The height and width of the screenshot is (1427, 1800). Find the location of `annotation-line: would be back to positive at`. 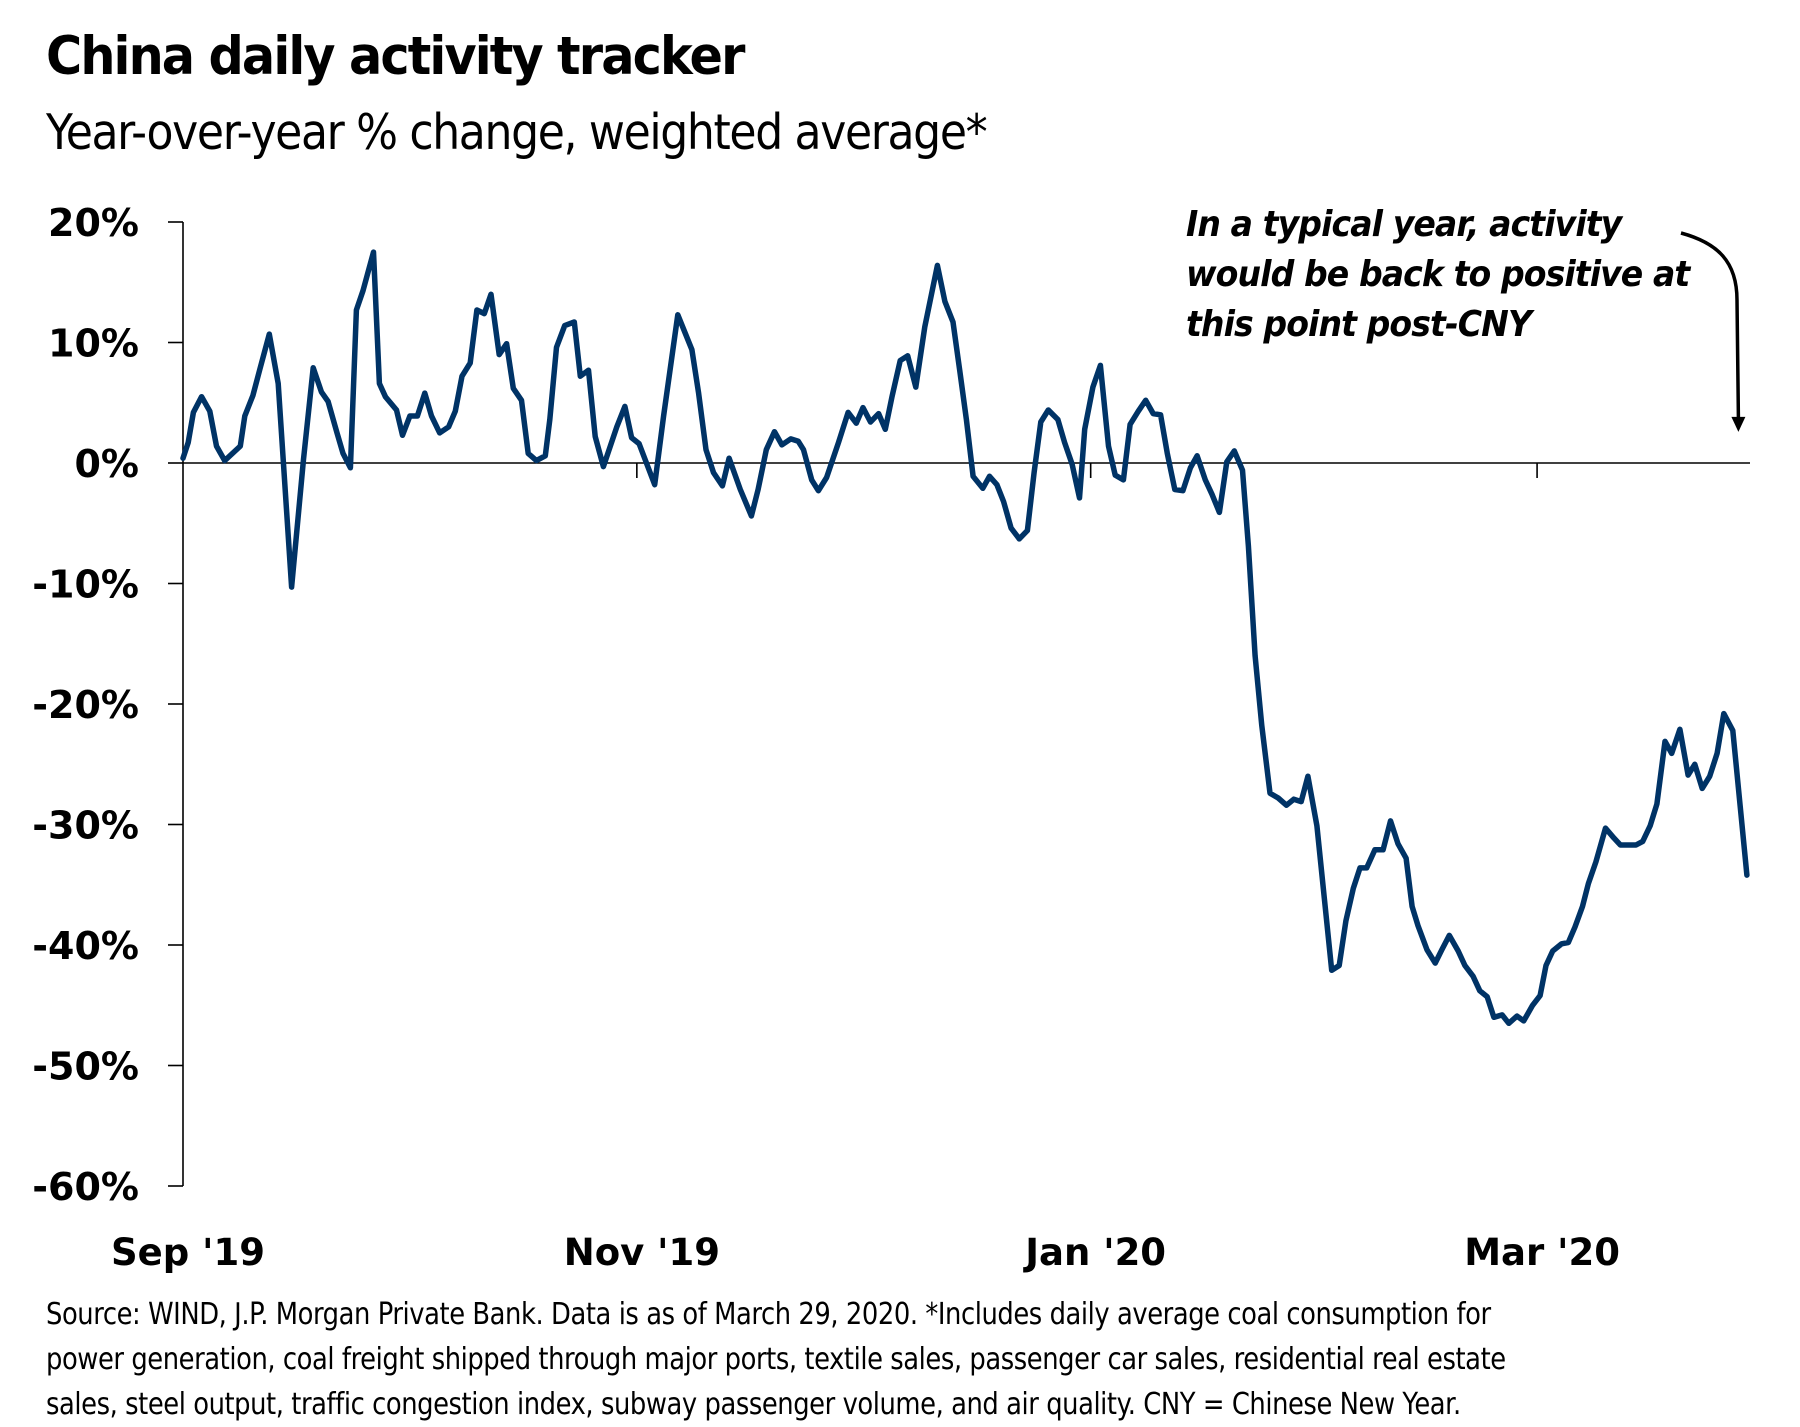

annotation-line: would be back to positive at is located at coordinates (1438, 274).